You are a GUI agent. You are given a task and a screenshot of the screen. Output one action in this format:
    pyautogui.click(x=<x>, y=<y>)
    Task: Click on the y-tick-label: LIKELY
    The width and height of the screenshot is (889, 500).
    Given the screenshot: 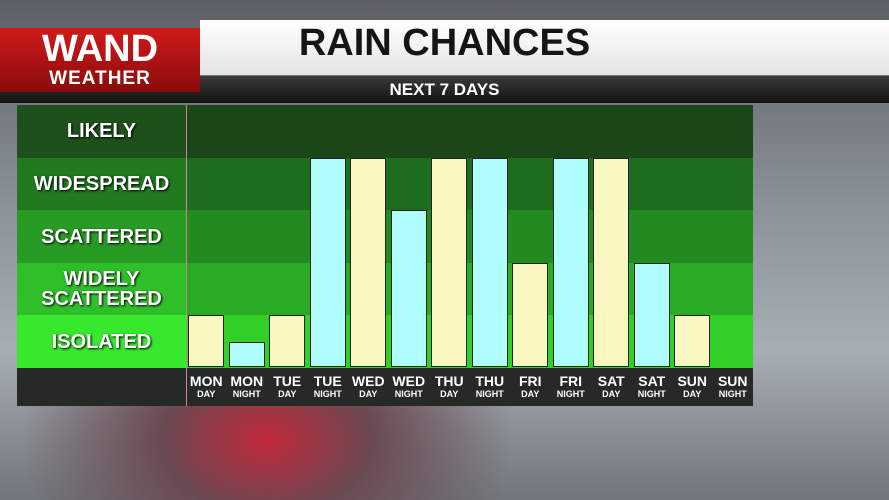 What is the action you would take?
    pyautogui.click(x=101, y=131)
    